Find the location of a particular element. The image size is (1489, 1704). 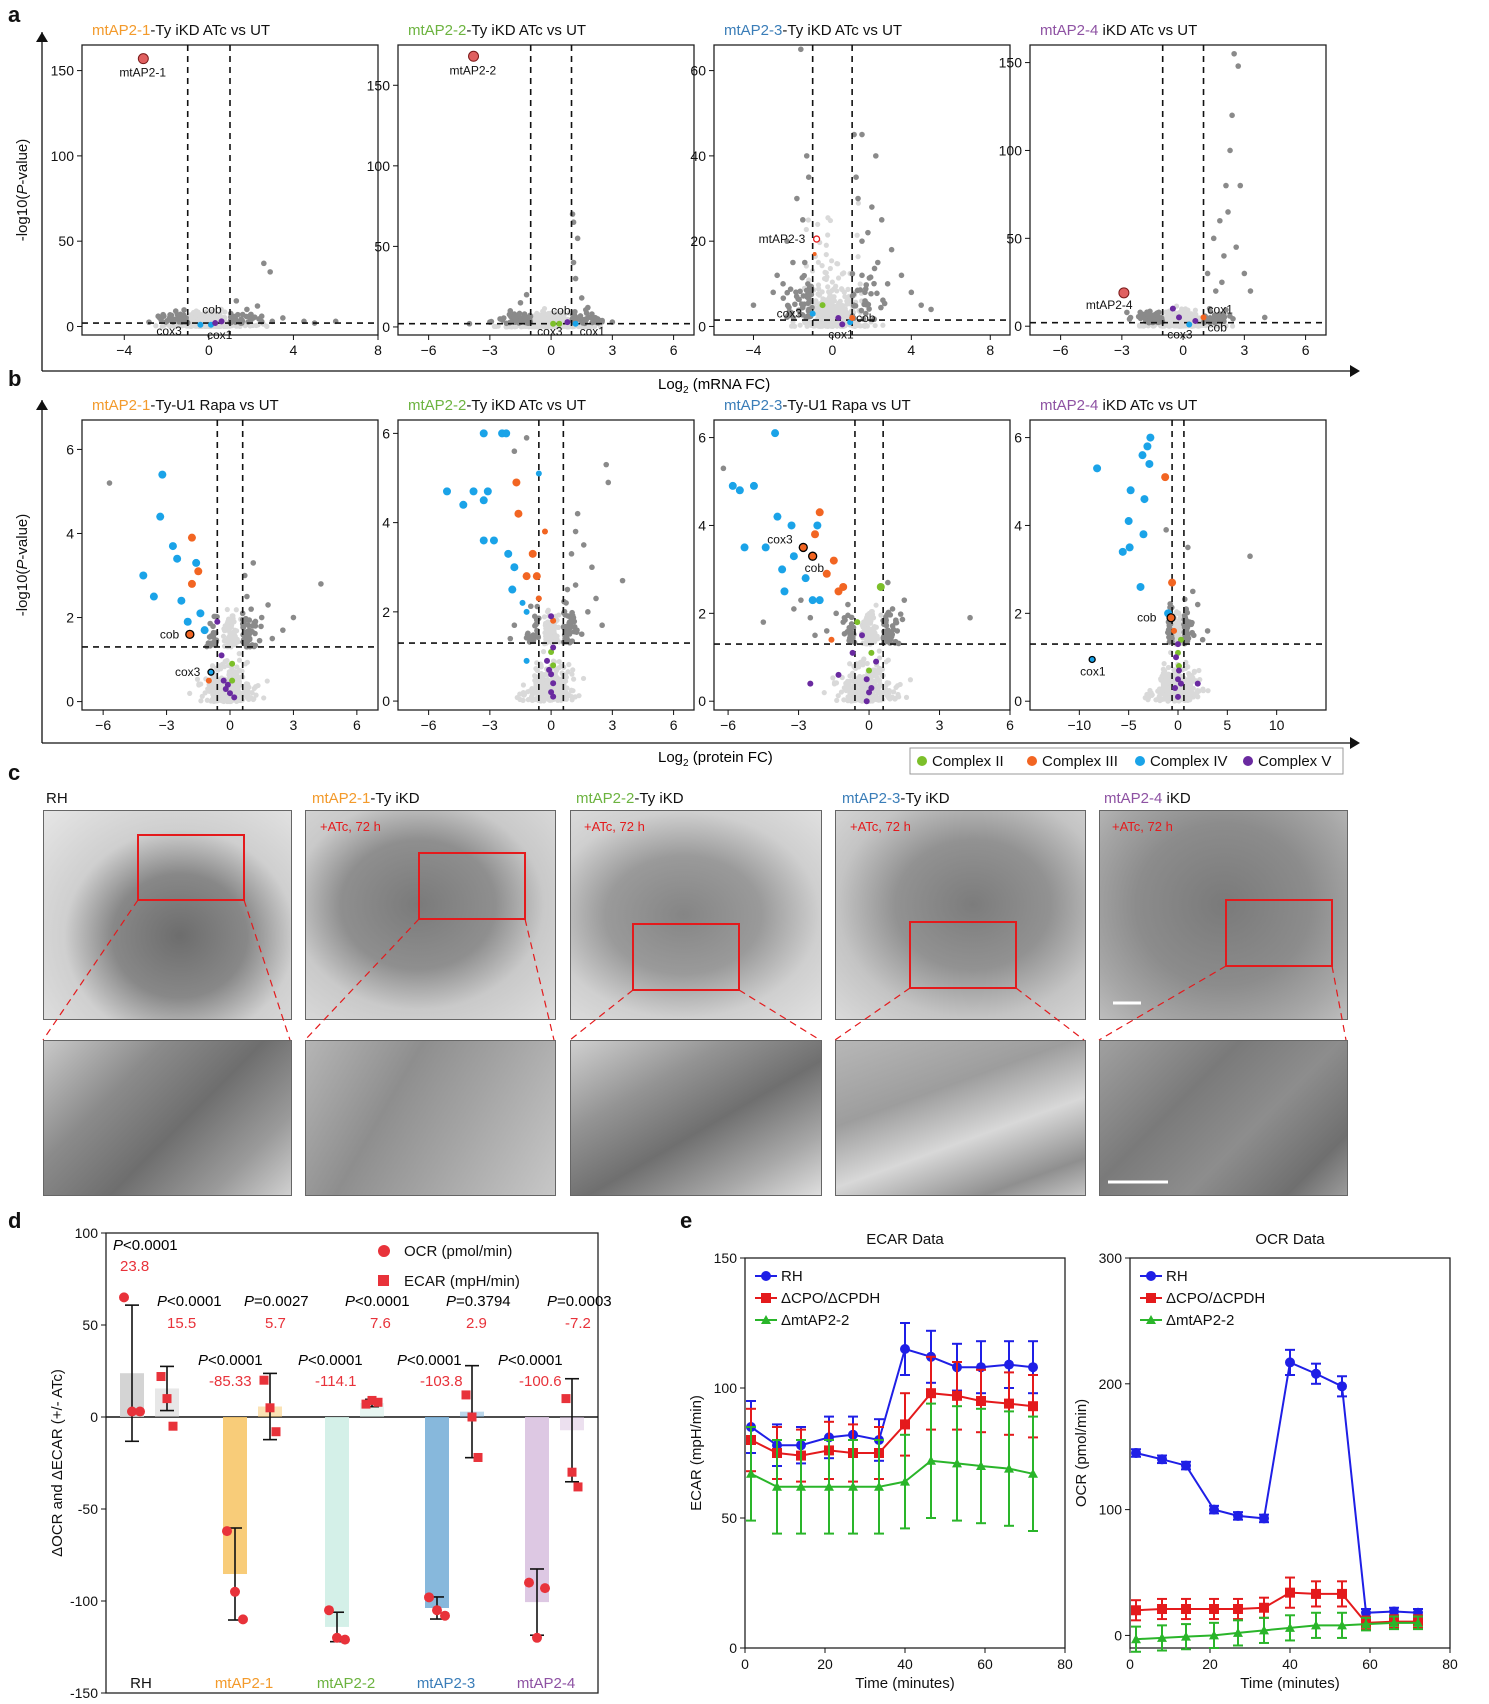

plot-title-rest: -Ty-U1 Rapa vs UT is located at coordinates (214, 405).